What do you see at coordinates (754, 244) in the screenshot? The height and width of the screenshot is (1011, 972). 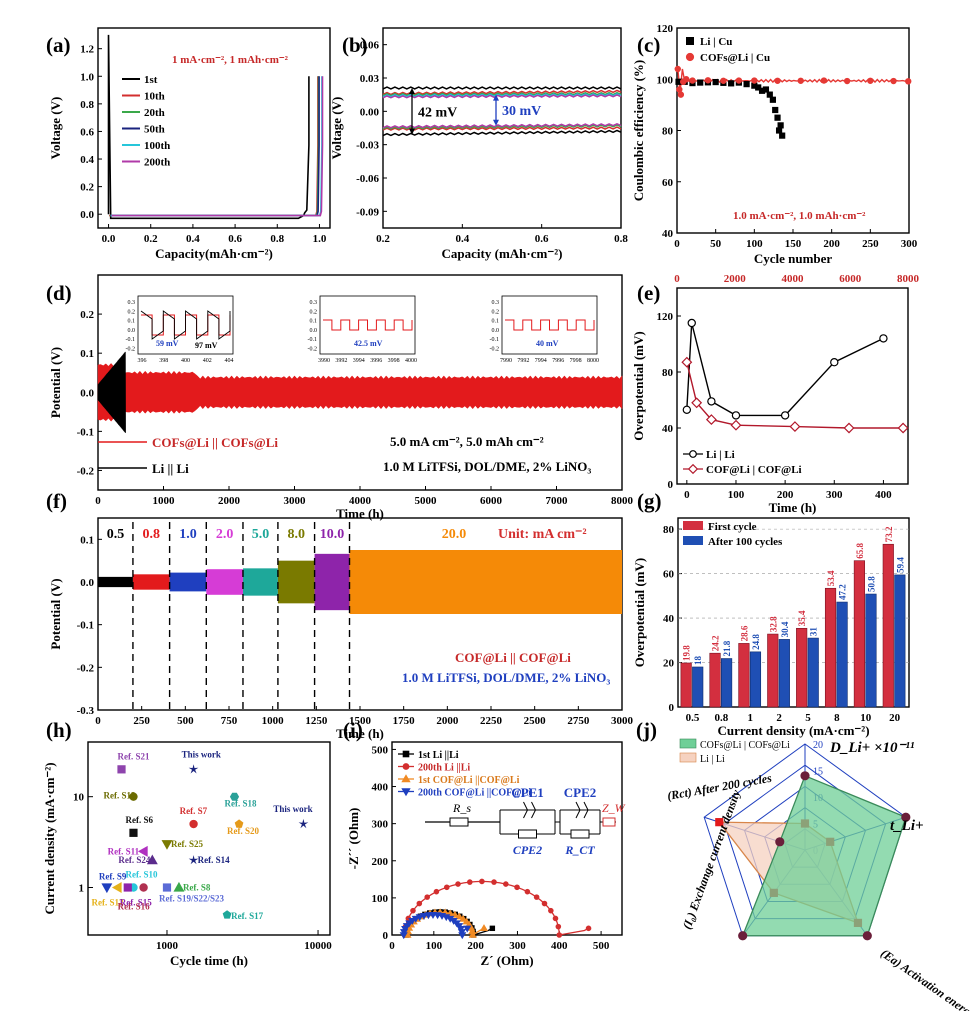 I see `x-tick-label: 100` at bounding box center [754, 244].